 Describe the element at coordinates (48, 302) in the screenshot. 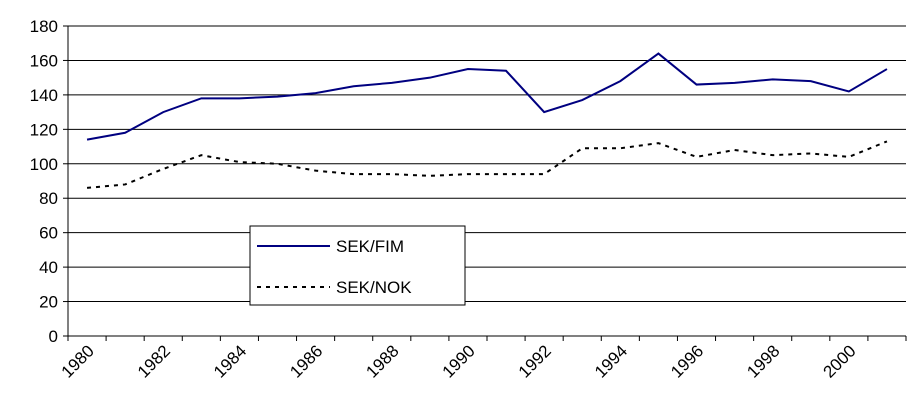

I see `y-tick-label: 20` at that location.